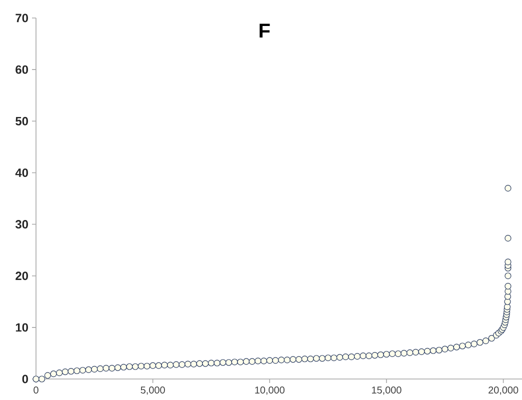 Image resolution: width=522 pixels, height=400 pixels. What do you see at coordinates (152, 390) in the screenshot?
I see `x-tick-label: 5,000` at bounding box center [152, 390].